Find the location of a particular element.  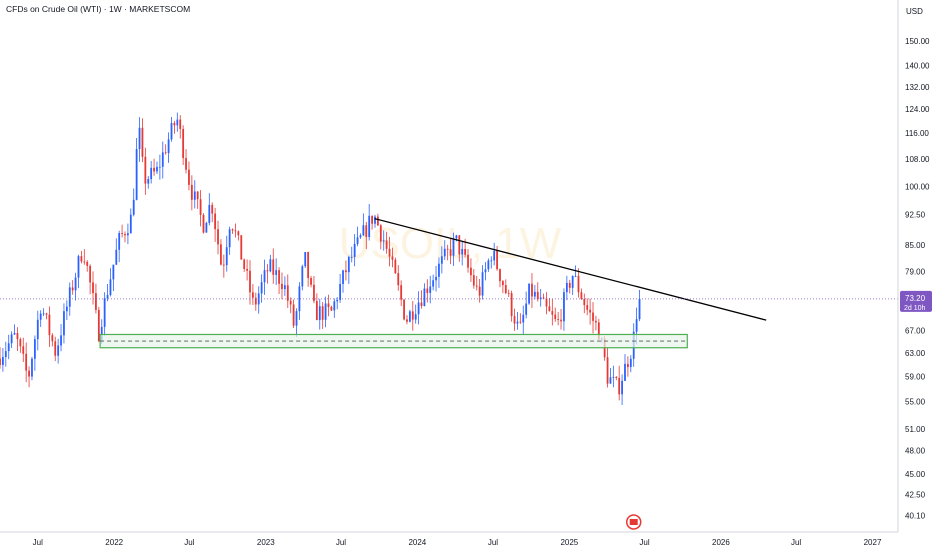

bar-countdown: 2d 10h is located at coordinates (915, 308).